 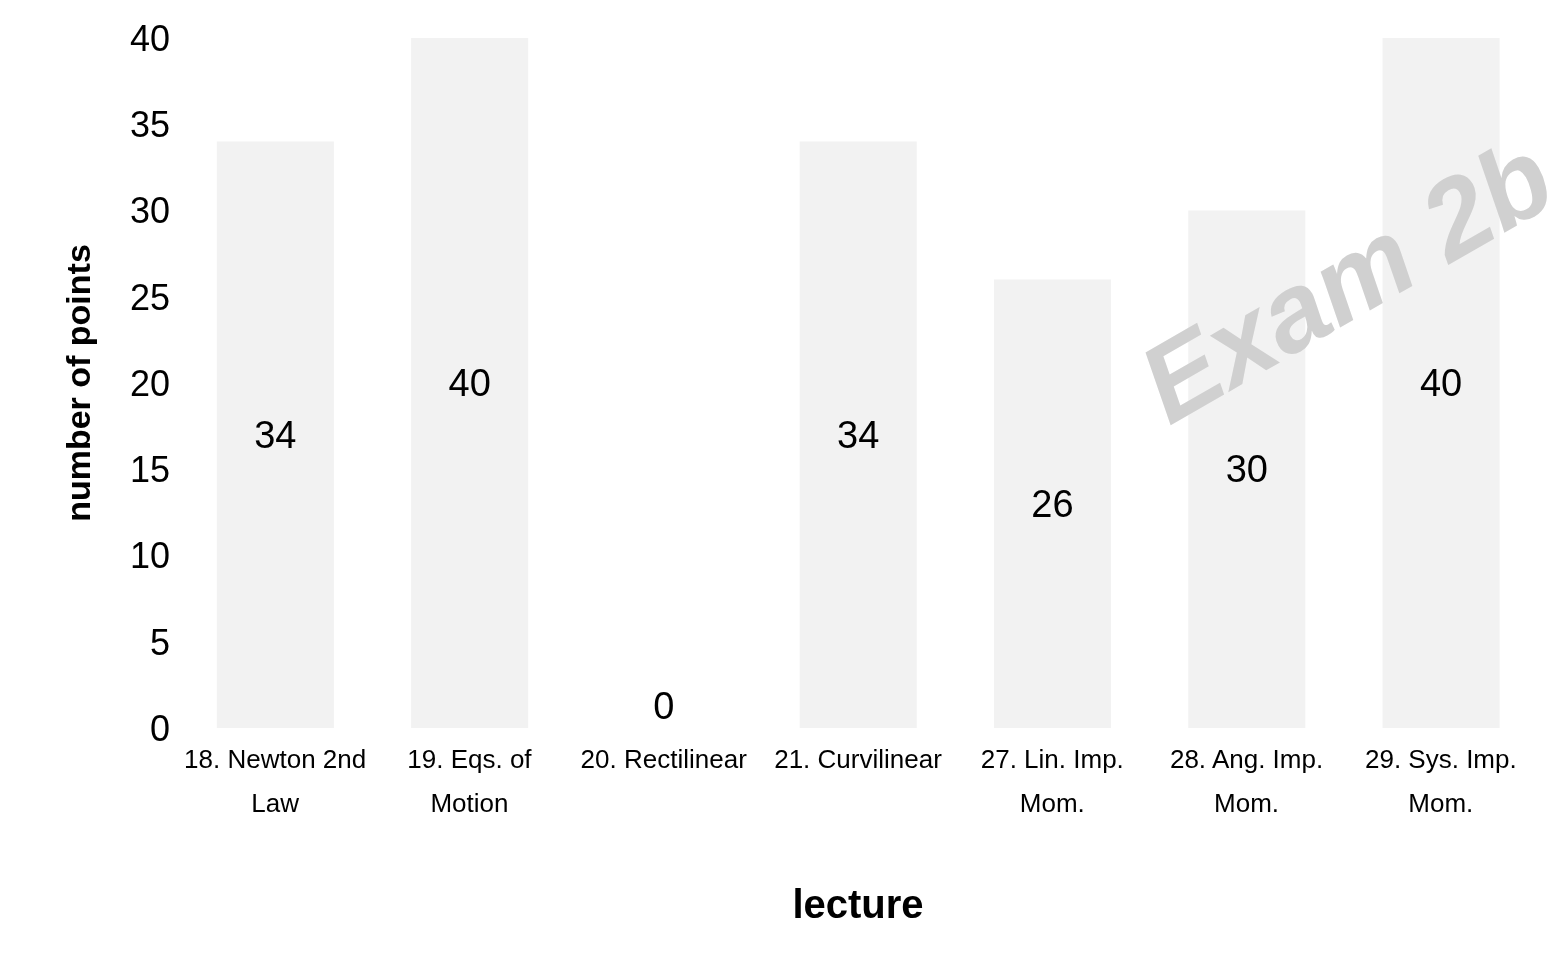 What do you see at coordinates (159, 642) in the screenshot?
I see `y-tick-label: 5` at bounding box center [159, 642].